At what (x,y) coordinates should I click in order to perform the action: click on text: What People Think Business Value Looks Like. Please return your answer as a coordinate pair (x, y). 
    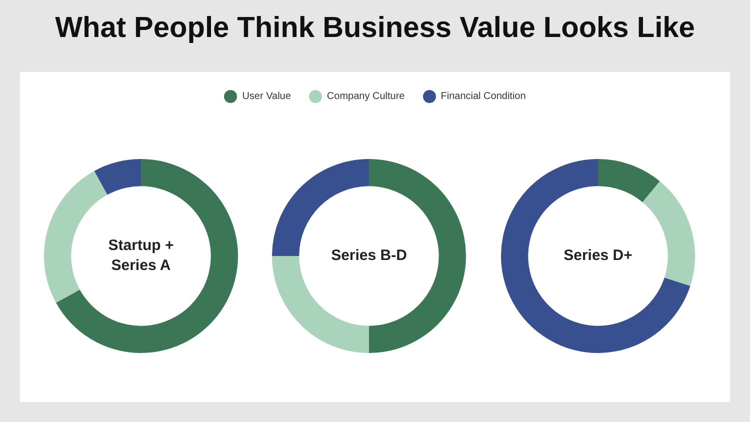
    Looking at the image, I should click on (375, 28).